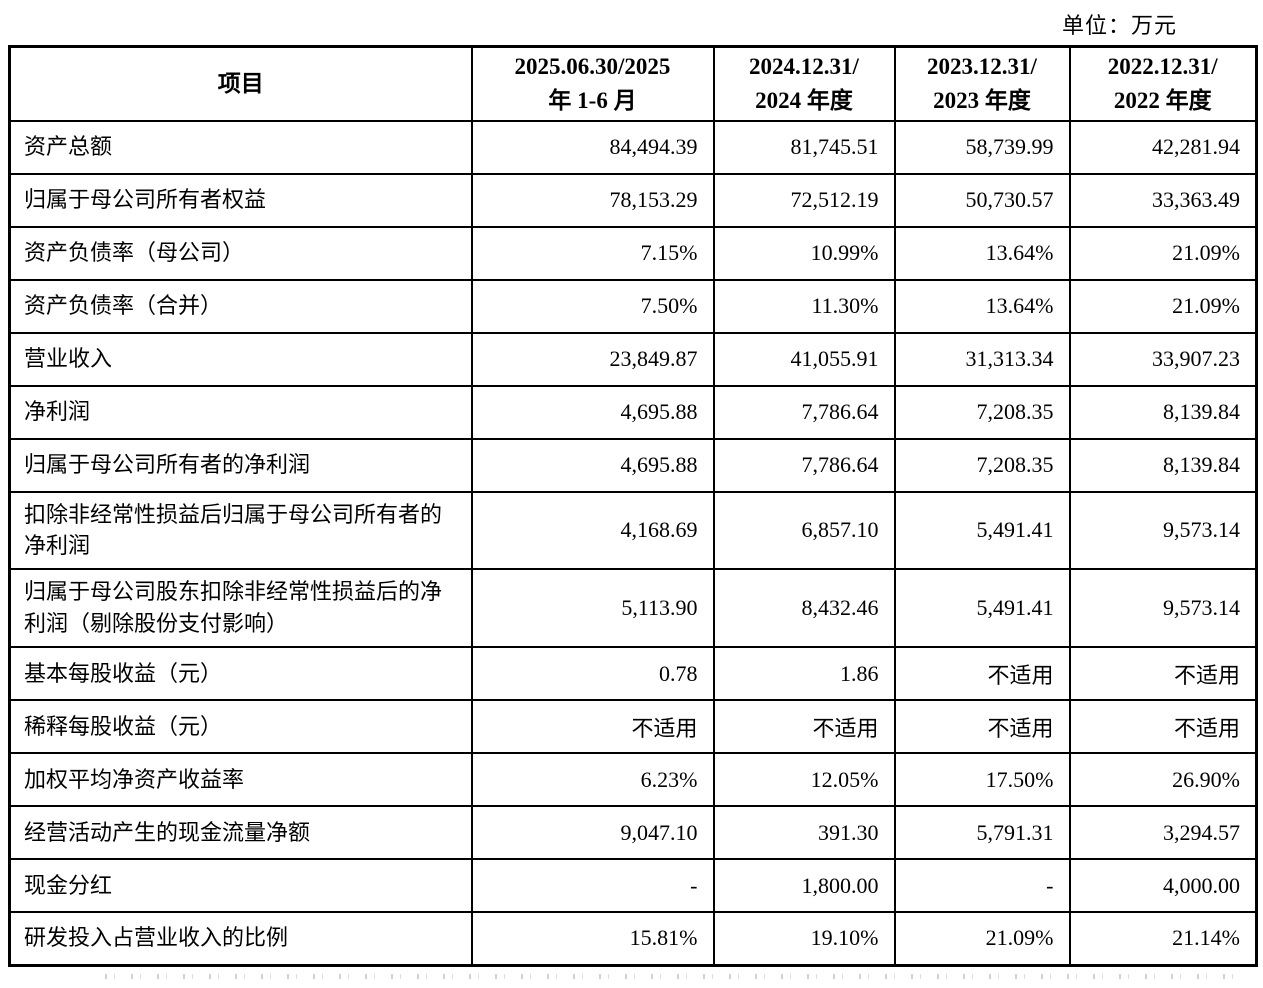  I want to click on row-label: 加权平均净资产收益率, so click(240, 780).